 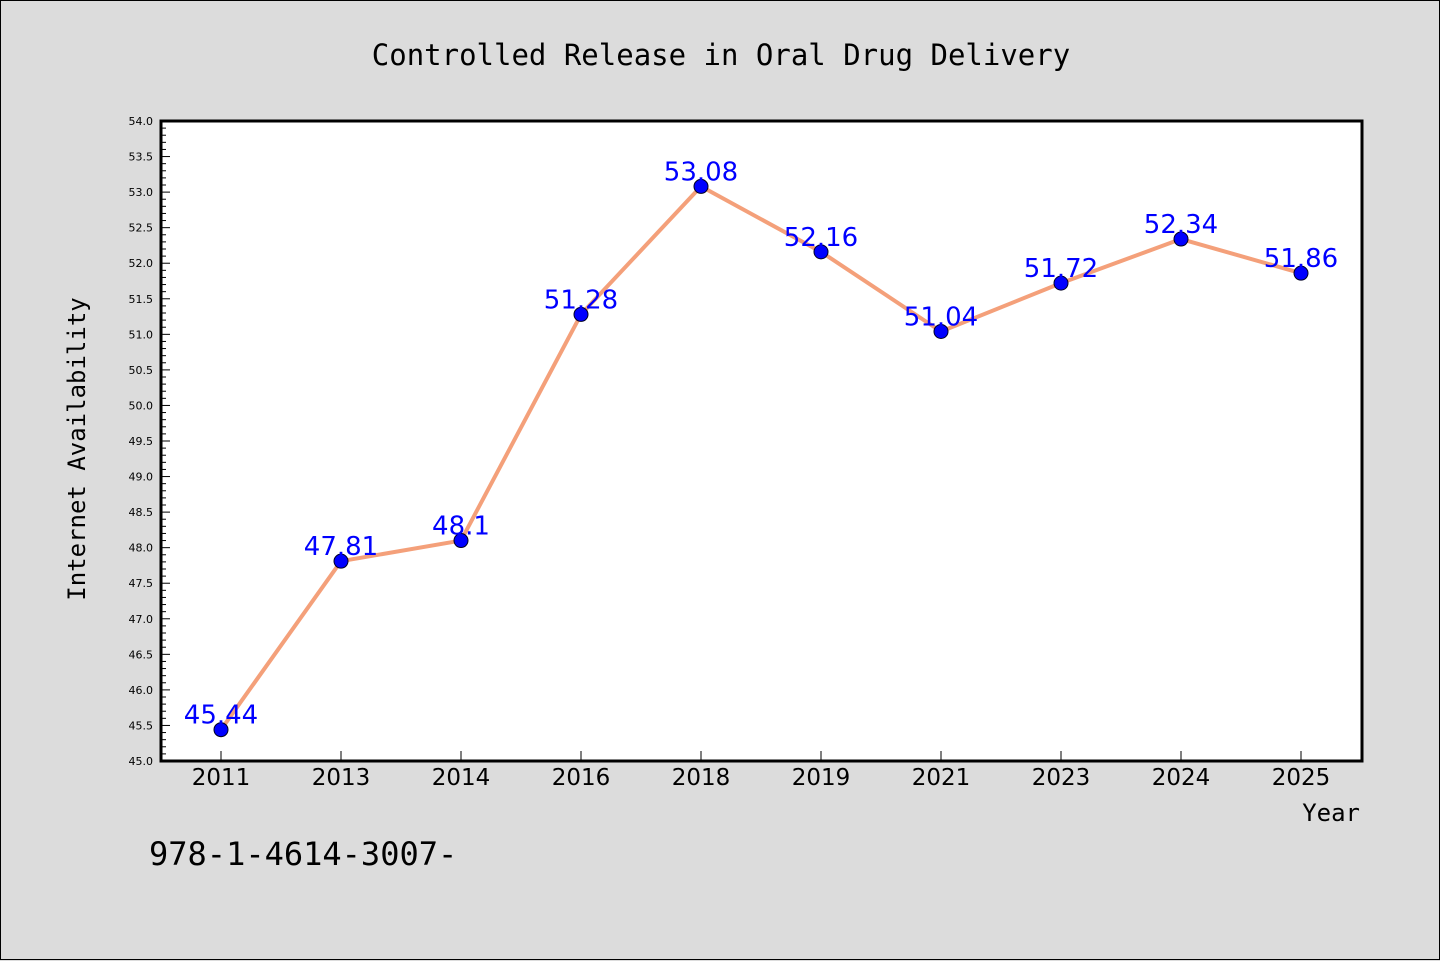 What do you see at coordinates (141, 477) in the screenshot?
I see `y-tick-label: 49.0` at bounding box center [141, 477].